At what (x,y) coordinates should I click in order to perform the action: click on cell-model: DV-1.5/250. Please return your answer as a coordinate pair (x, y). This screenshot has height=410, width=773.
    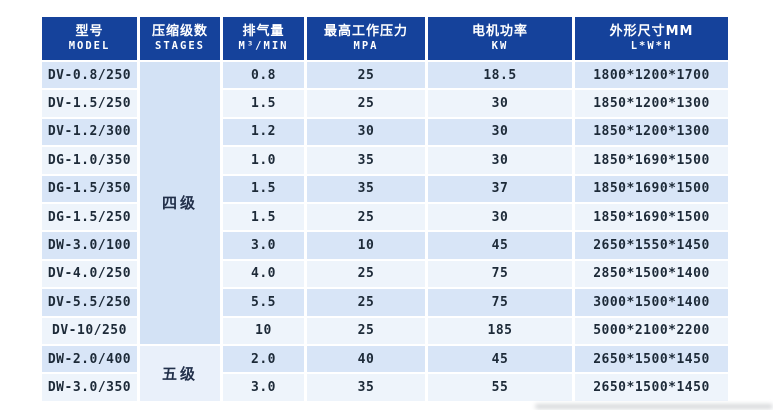
    Looking at the image, I should click on (89, 103).